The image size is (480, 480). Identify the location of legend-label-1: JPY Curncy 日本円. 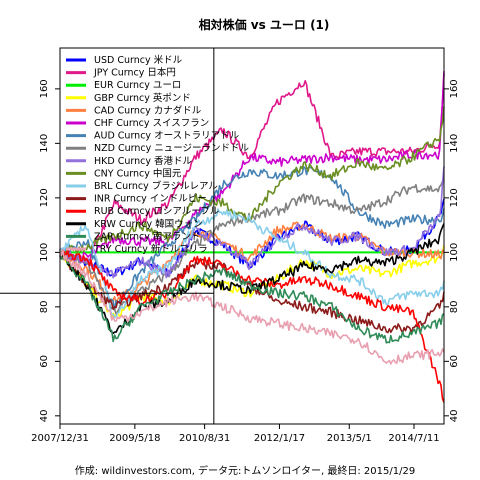
(134, 73).